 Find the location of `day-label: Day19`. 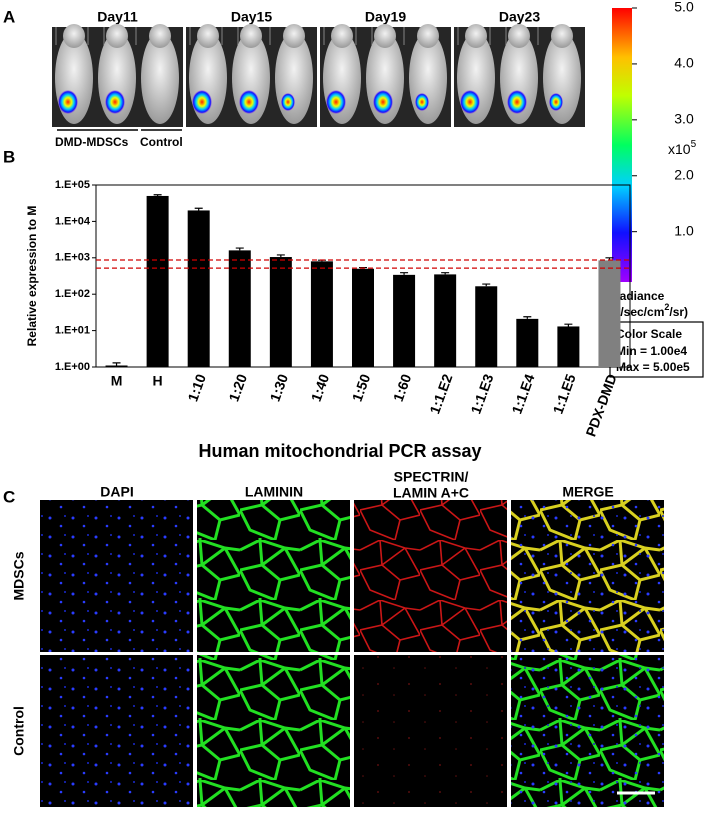

day-label: Day19 is located at coordinates (385, 17).